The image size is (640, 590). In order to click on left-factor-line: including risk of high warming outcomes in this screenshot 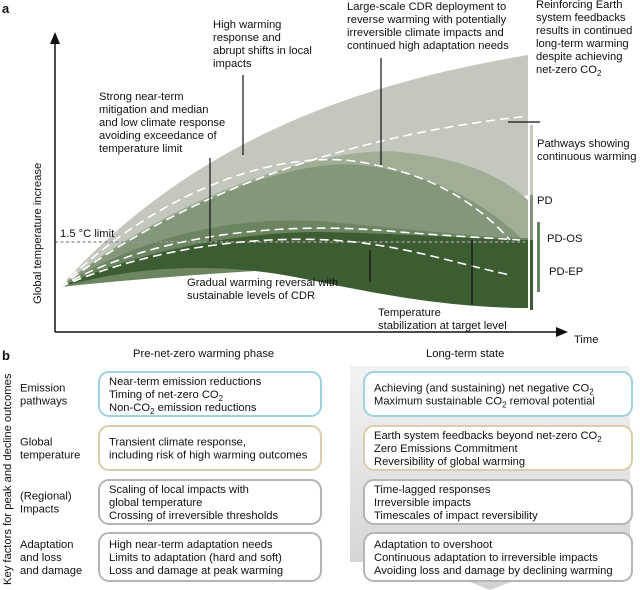, I will do `click(208, 456)`.